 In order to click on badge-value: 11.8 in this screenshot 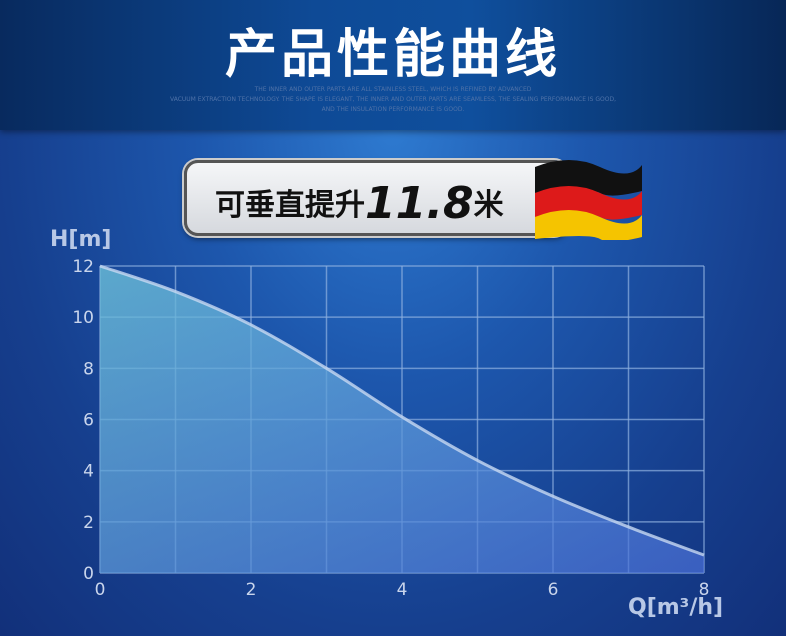, I will do `click(419, 203)`.